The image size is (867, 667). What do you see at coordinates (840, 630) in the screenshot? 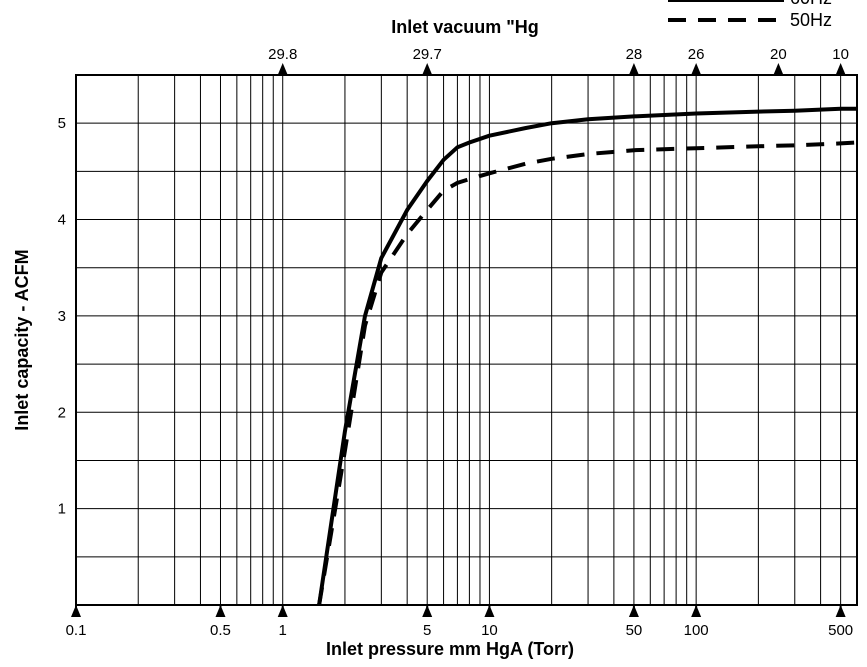
I see `x-tick-label: 500` at bounding box center [840, 630].